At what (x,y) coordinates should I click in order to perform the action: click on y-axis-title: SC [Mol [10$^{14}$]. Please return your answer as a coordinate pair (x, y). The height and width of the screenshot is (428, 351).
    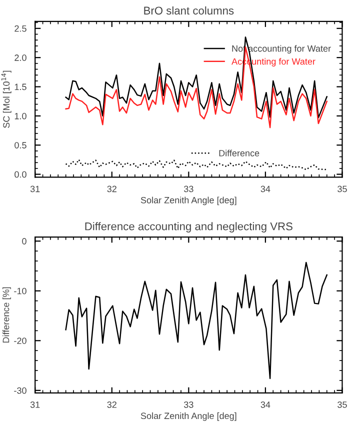
    Looking at the image, I should click on (6, 99).